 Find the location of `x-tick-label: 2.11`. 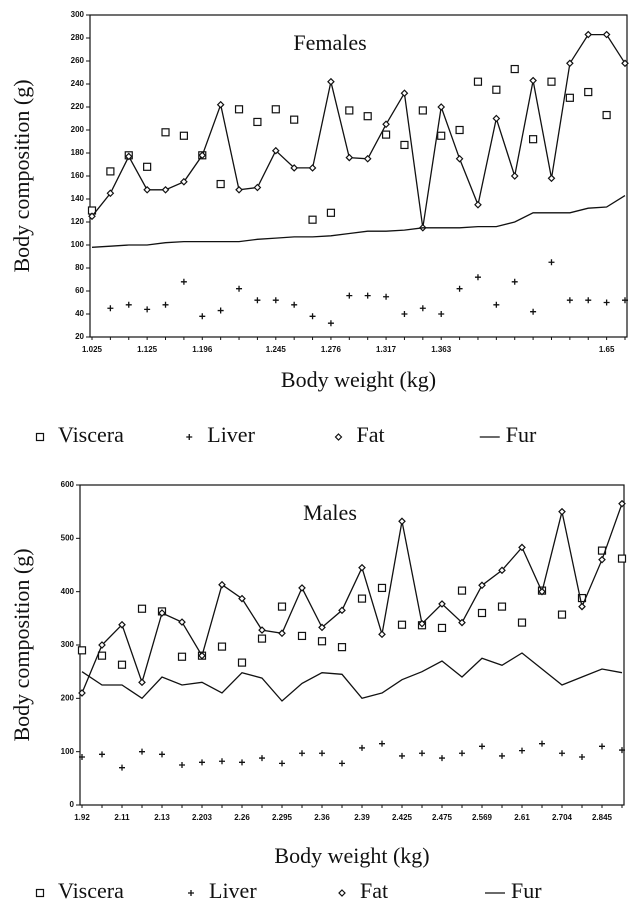

x-tick-label: 2.11 is located at coordinates (122, 817).